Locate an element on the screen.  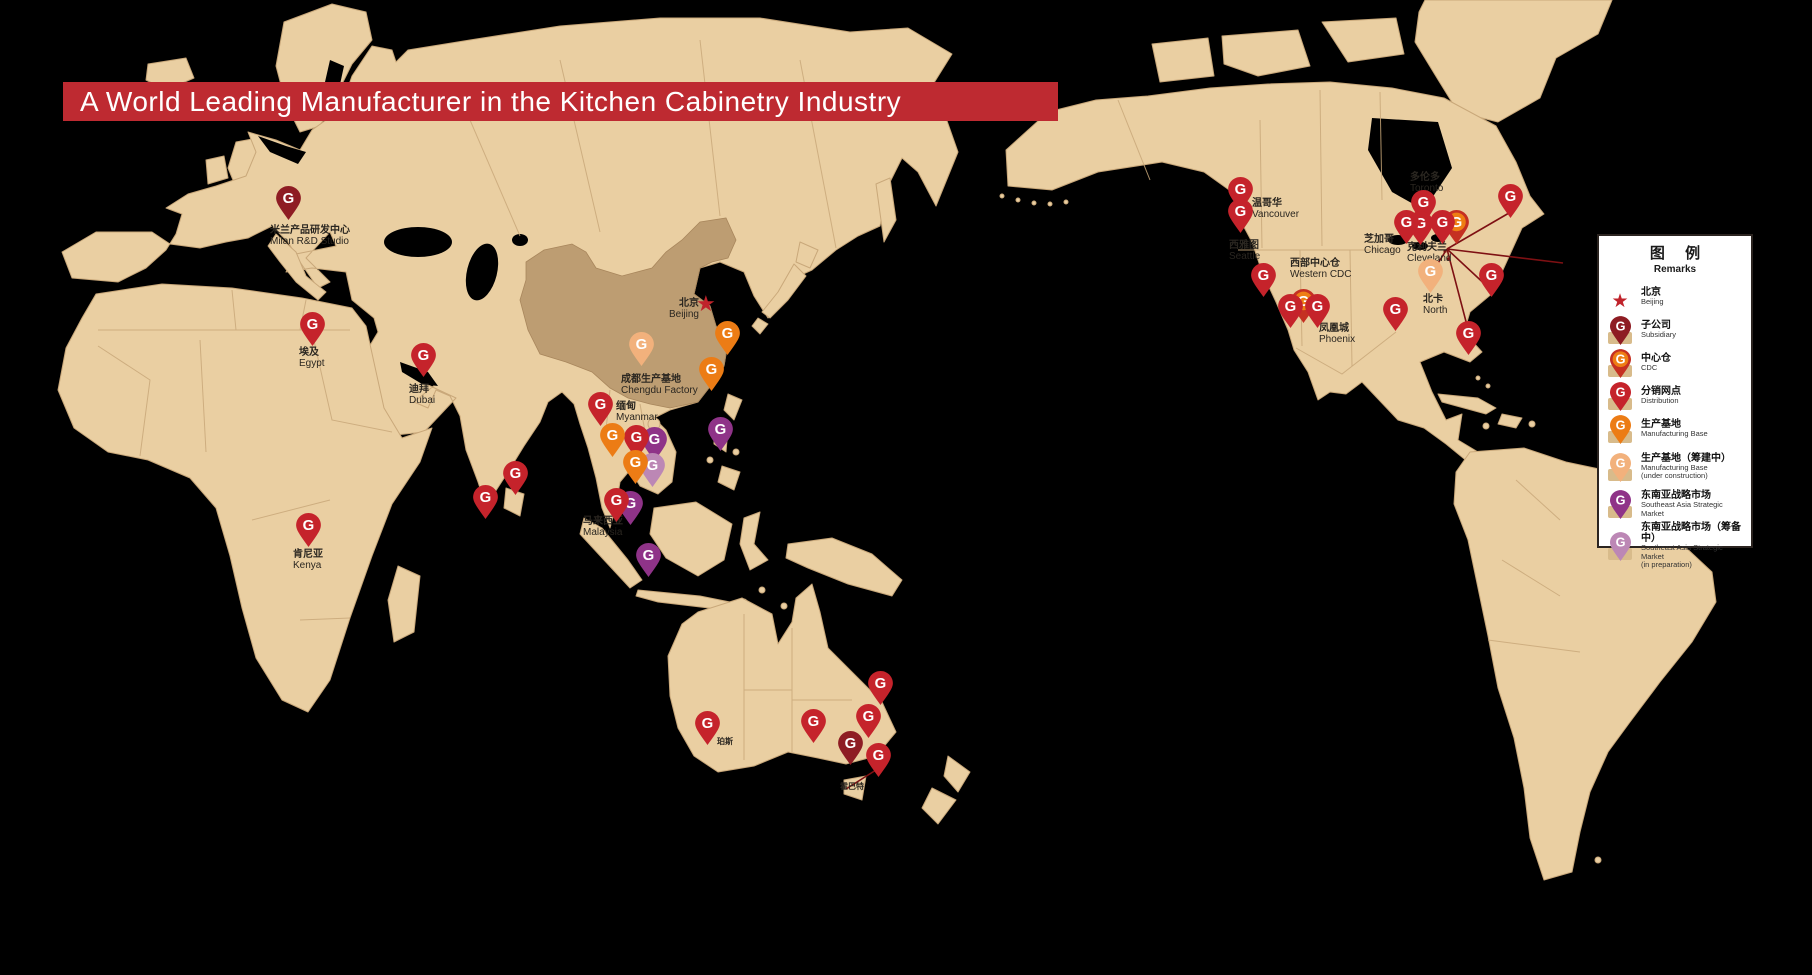
pin-sydney: G is located at coordinates (880, 688).